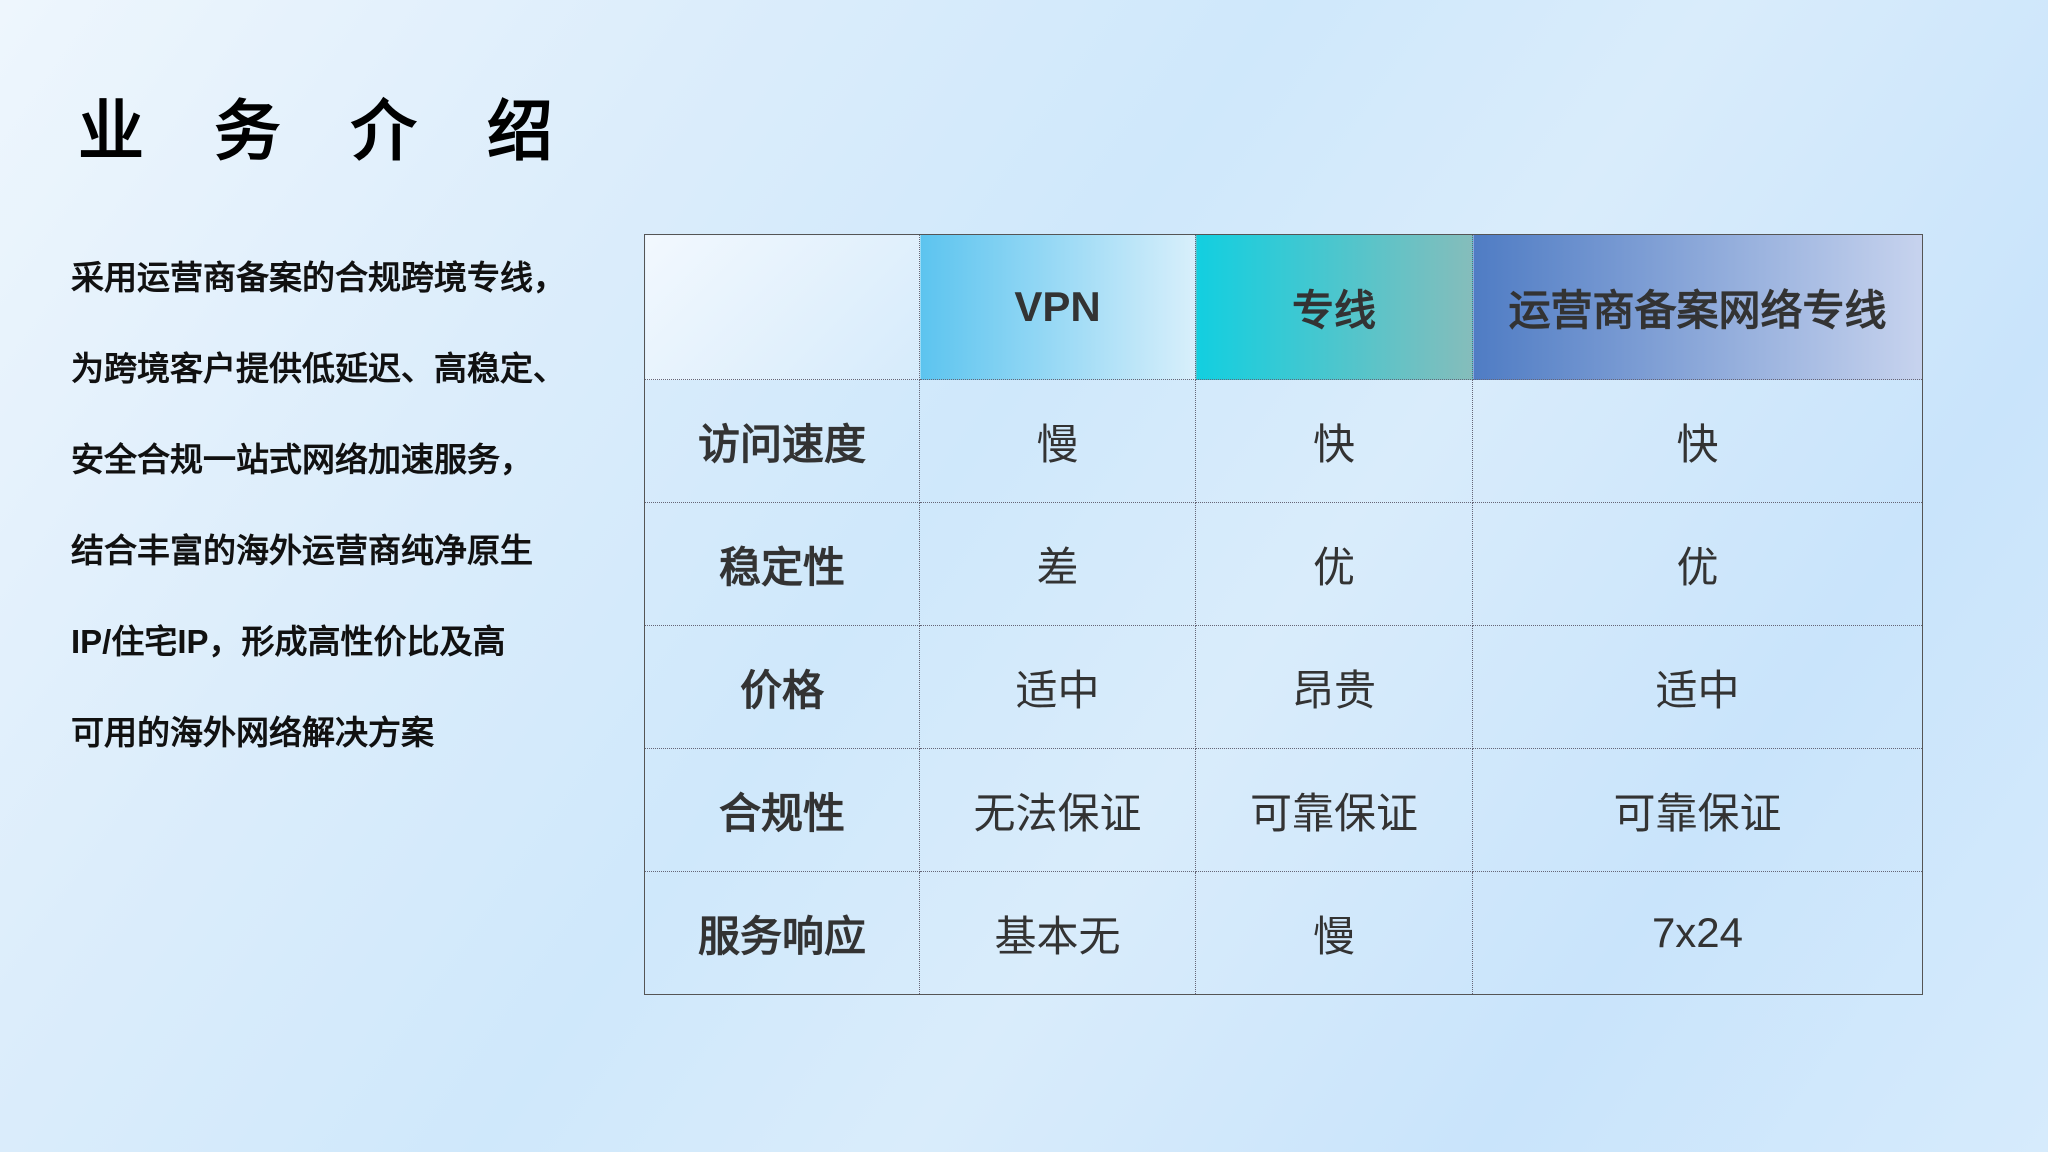 The height and width of the screenshot is (1152, 2048). Describe the element at coordinates (302, 550) in the screenshot. I see `intro-line: 结合丰富的海外运营商纯净原生` at that location.